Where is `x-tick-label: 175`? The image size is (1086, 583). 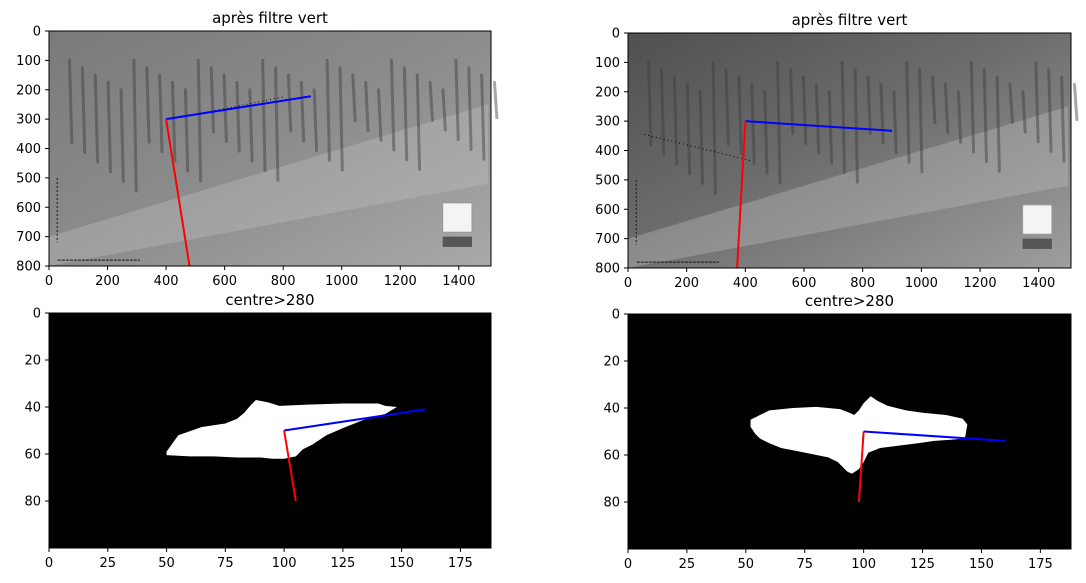 x-tick-label: 175 is located at coordinates (460, 563).